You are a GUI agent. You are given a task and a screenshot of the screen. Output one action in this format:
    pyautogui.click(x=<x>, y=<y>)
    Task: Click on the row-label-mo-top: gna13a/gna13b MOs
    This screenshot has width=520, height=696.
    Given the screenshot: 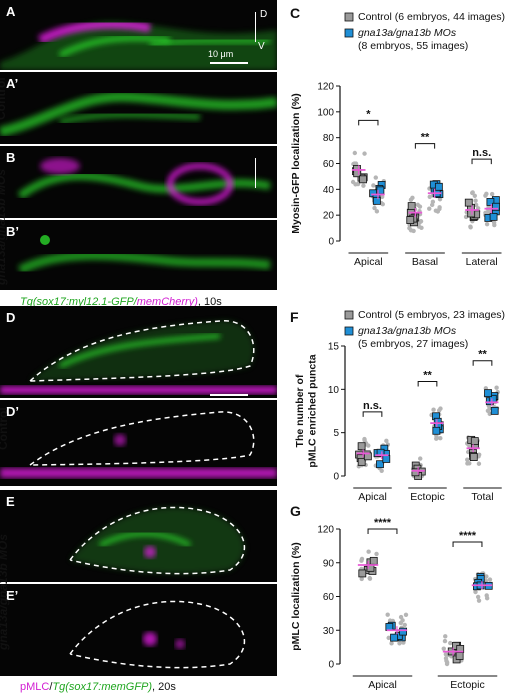 What is the action you would take?
    pyautogui.click(x=4, y=226)
    